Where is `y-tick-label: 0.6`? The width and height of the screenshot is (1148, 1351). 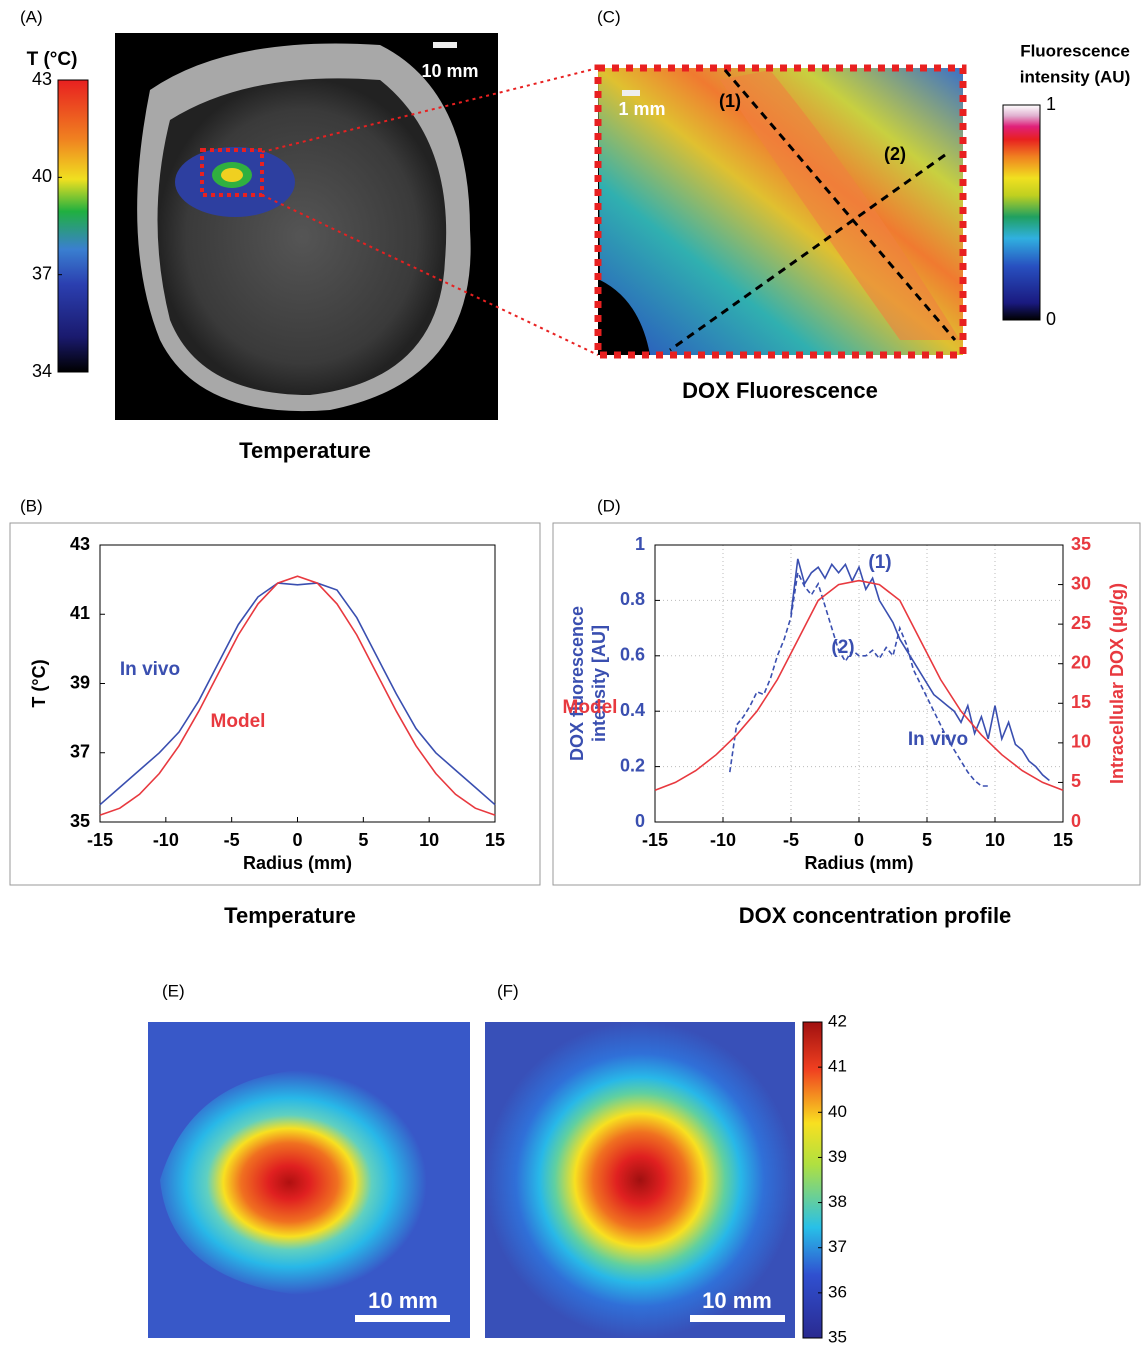
y-tick-label: 0.6 is located at coordinates (632, 655).